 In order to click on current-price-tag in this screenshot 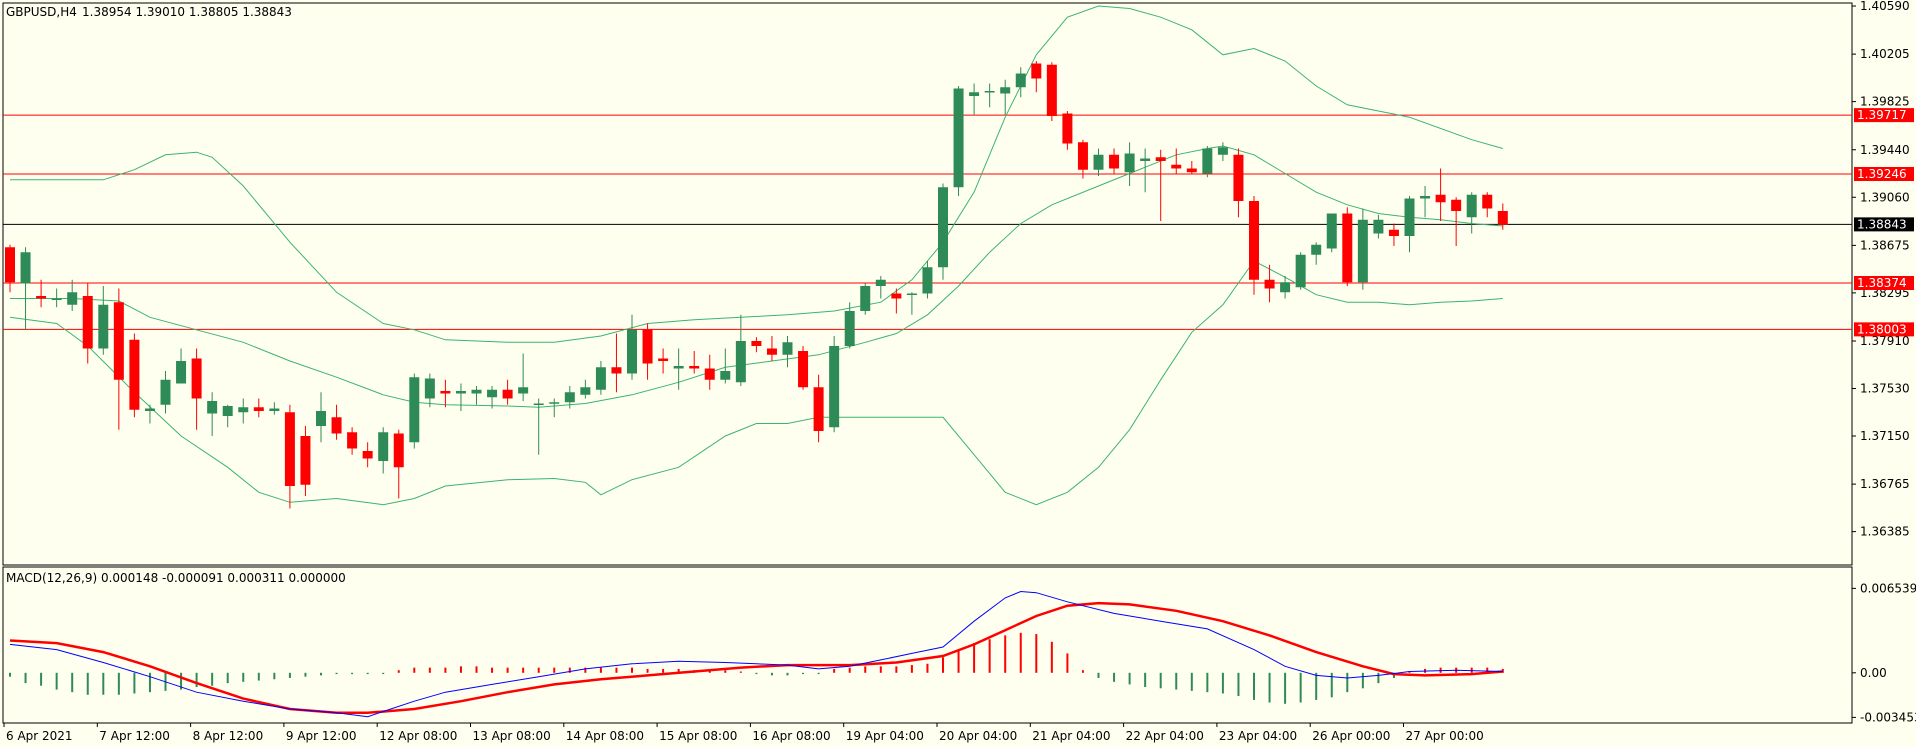, I will do `click(1884, 224)`.